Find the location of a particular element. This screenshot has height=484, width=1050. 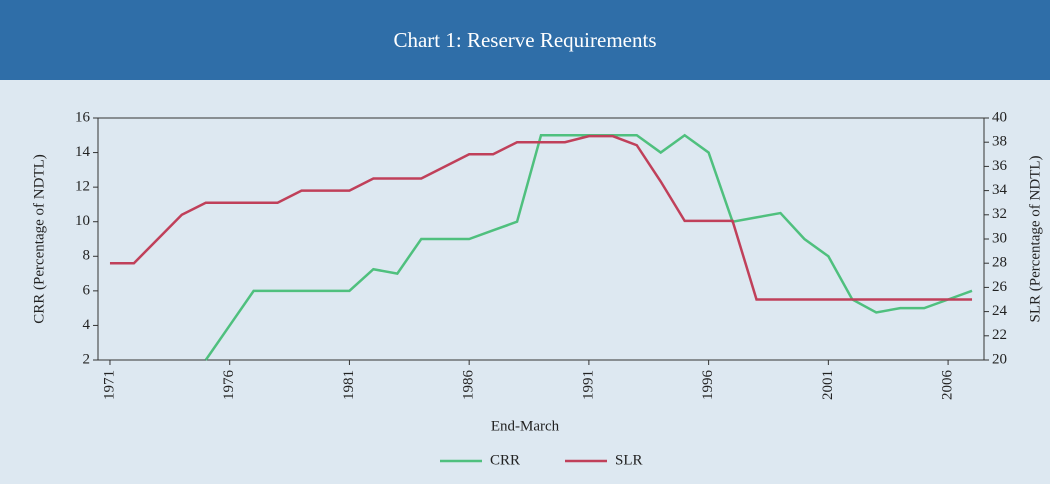

y-tick-label: 4 is located at coordinates (87, 325).